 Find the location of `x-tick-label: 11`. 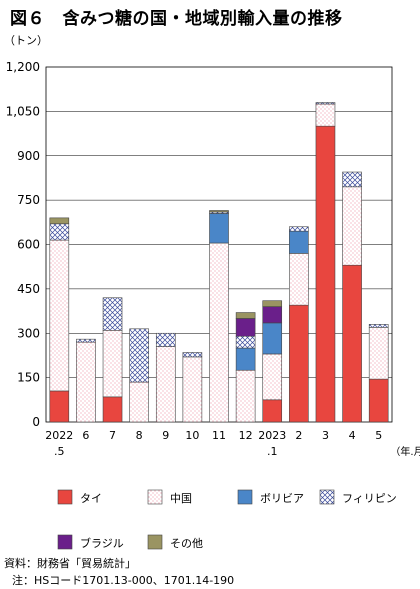

x-tick-label: 11 is located at coordinates (219, 435).